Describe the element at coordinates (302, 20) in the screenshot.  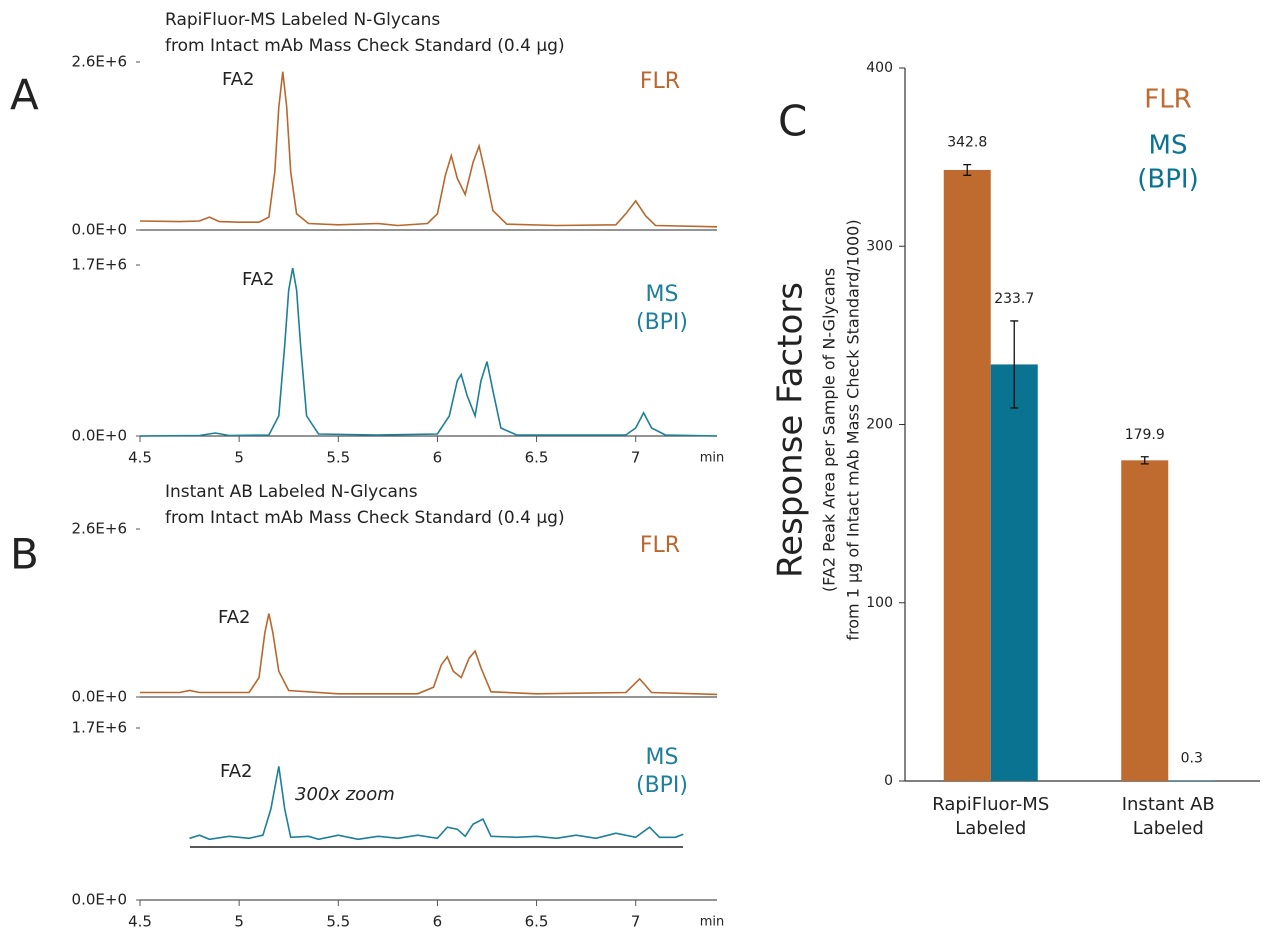
I see `panel-title: RapiFluor-MS Labeled N-Glycans` at that location.